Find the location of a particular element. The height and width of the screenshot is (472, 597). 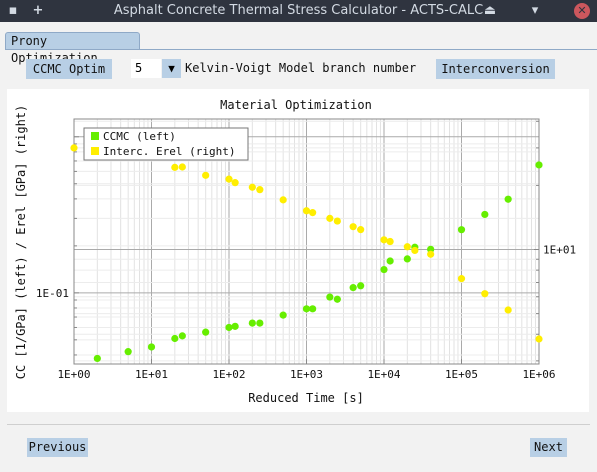

legend-swatch-erel is located at coordinates (95, 151).